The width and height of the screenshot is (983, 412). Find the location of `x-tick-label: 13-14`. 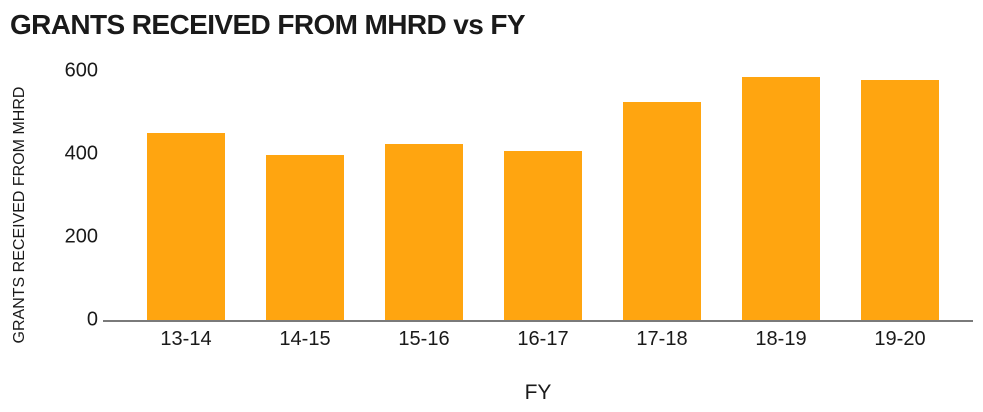

x-tick-label: 13-14 is located at coordinates (186, 339).